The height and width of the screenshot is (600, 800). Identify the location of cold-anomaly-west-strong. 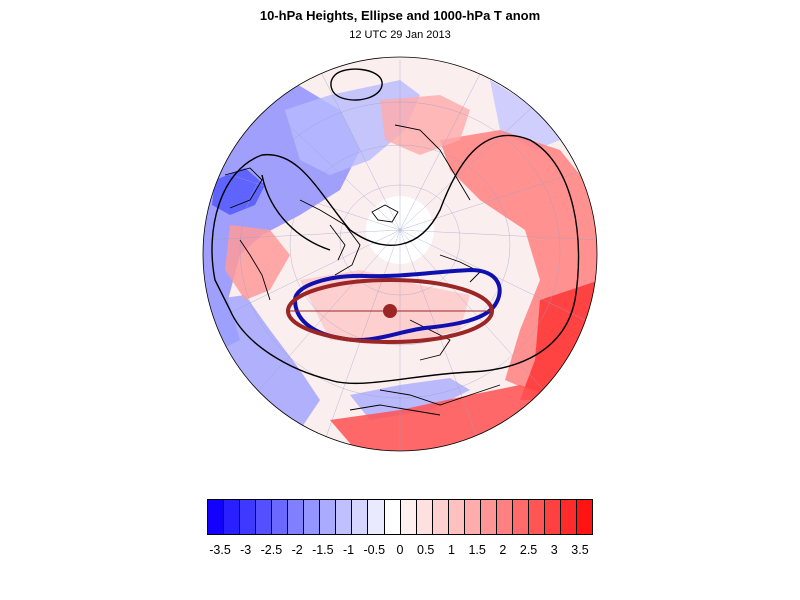
(238, 191).